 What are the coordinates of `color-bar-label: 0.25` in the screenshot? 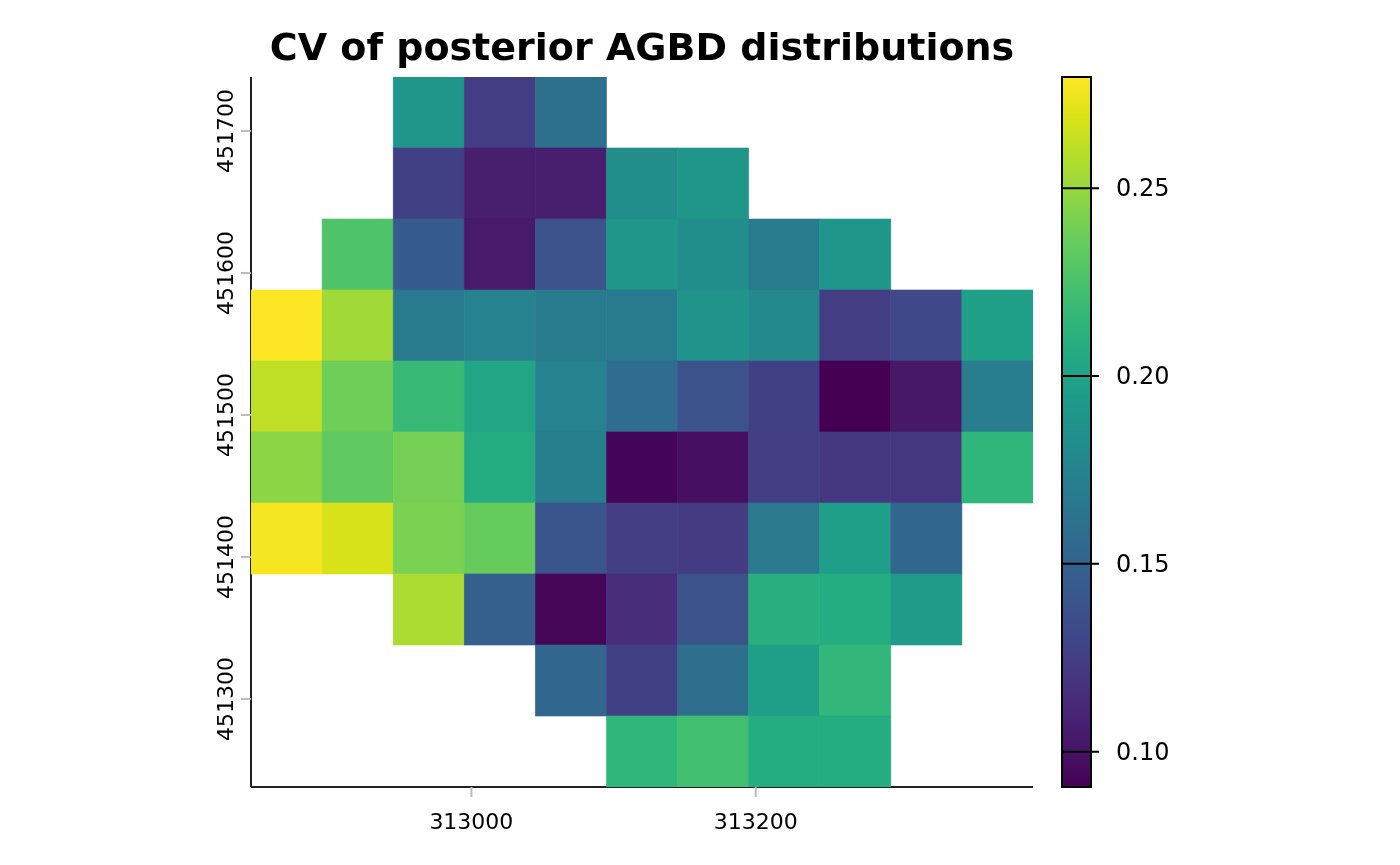 It's located at (1143, 188).